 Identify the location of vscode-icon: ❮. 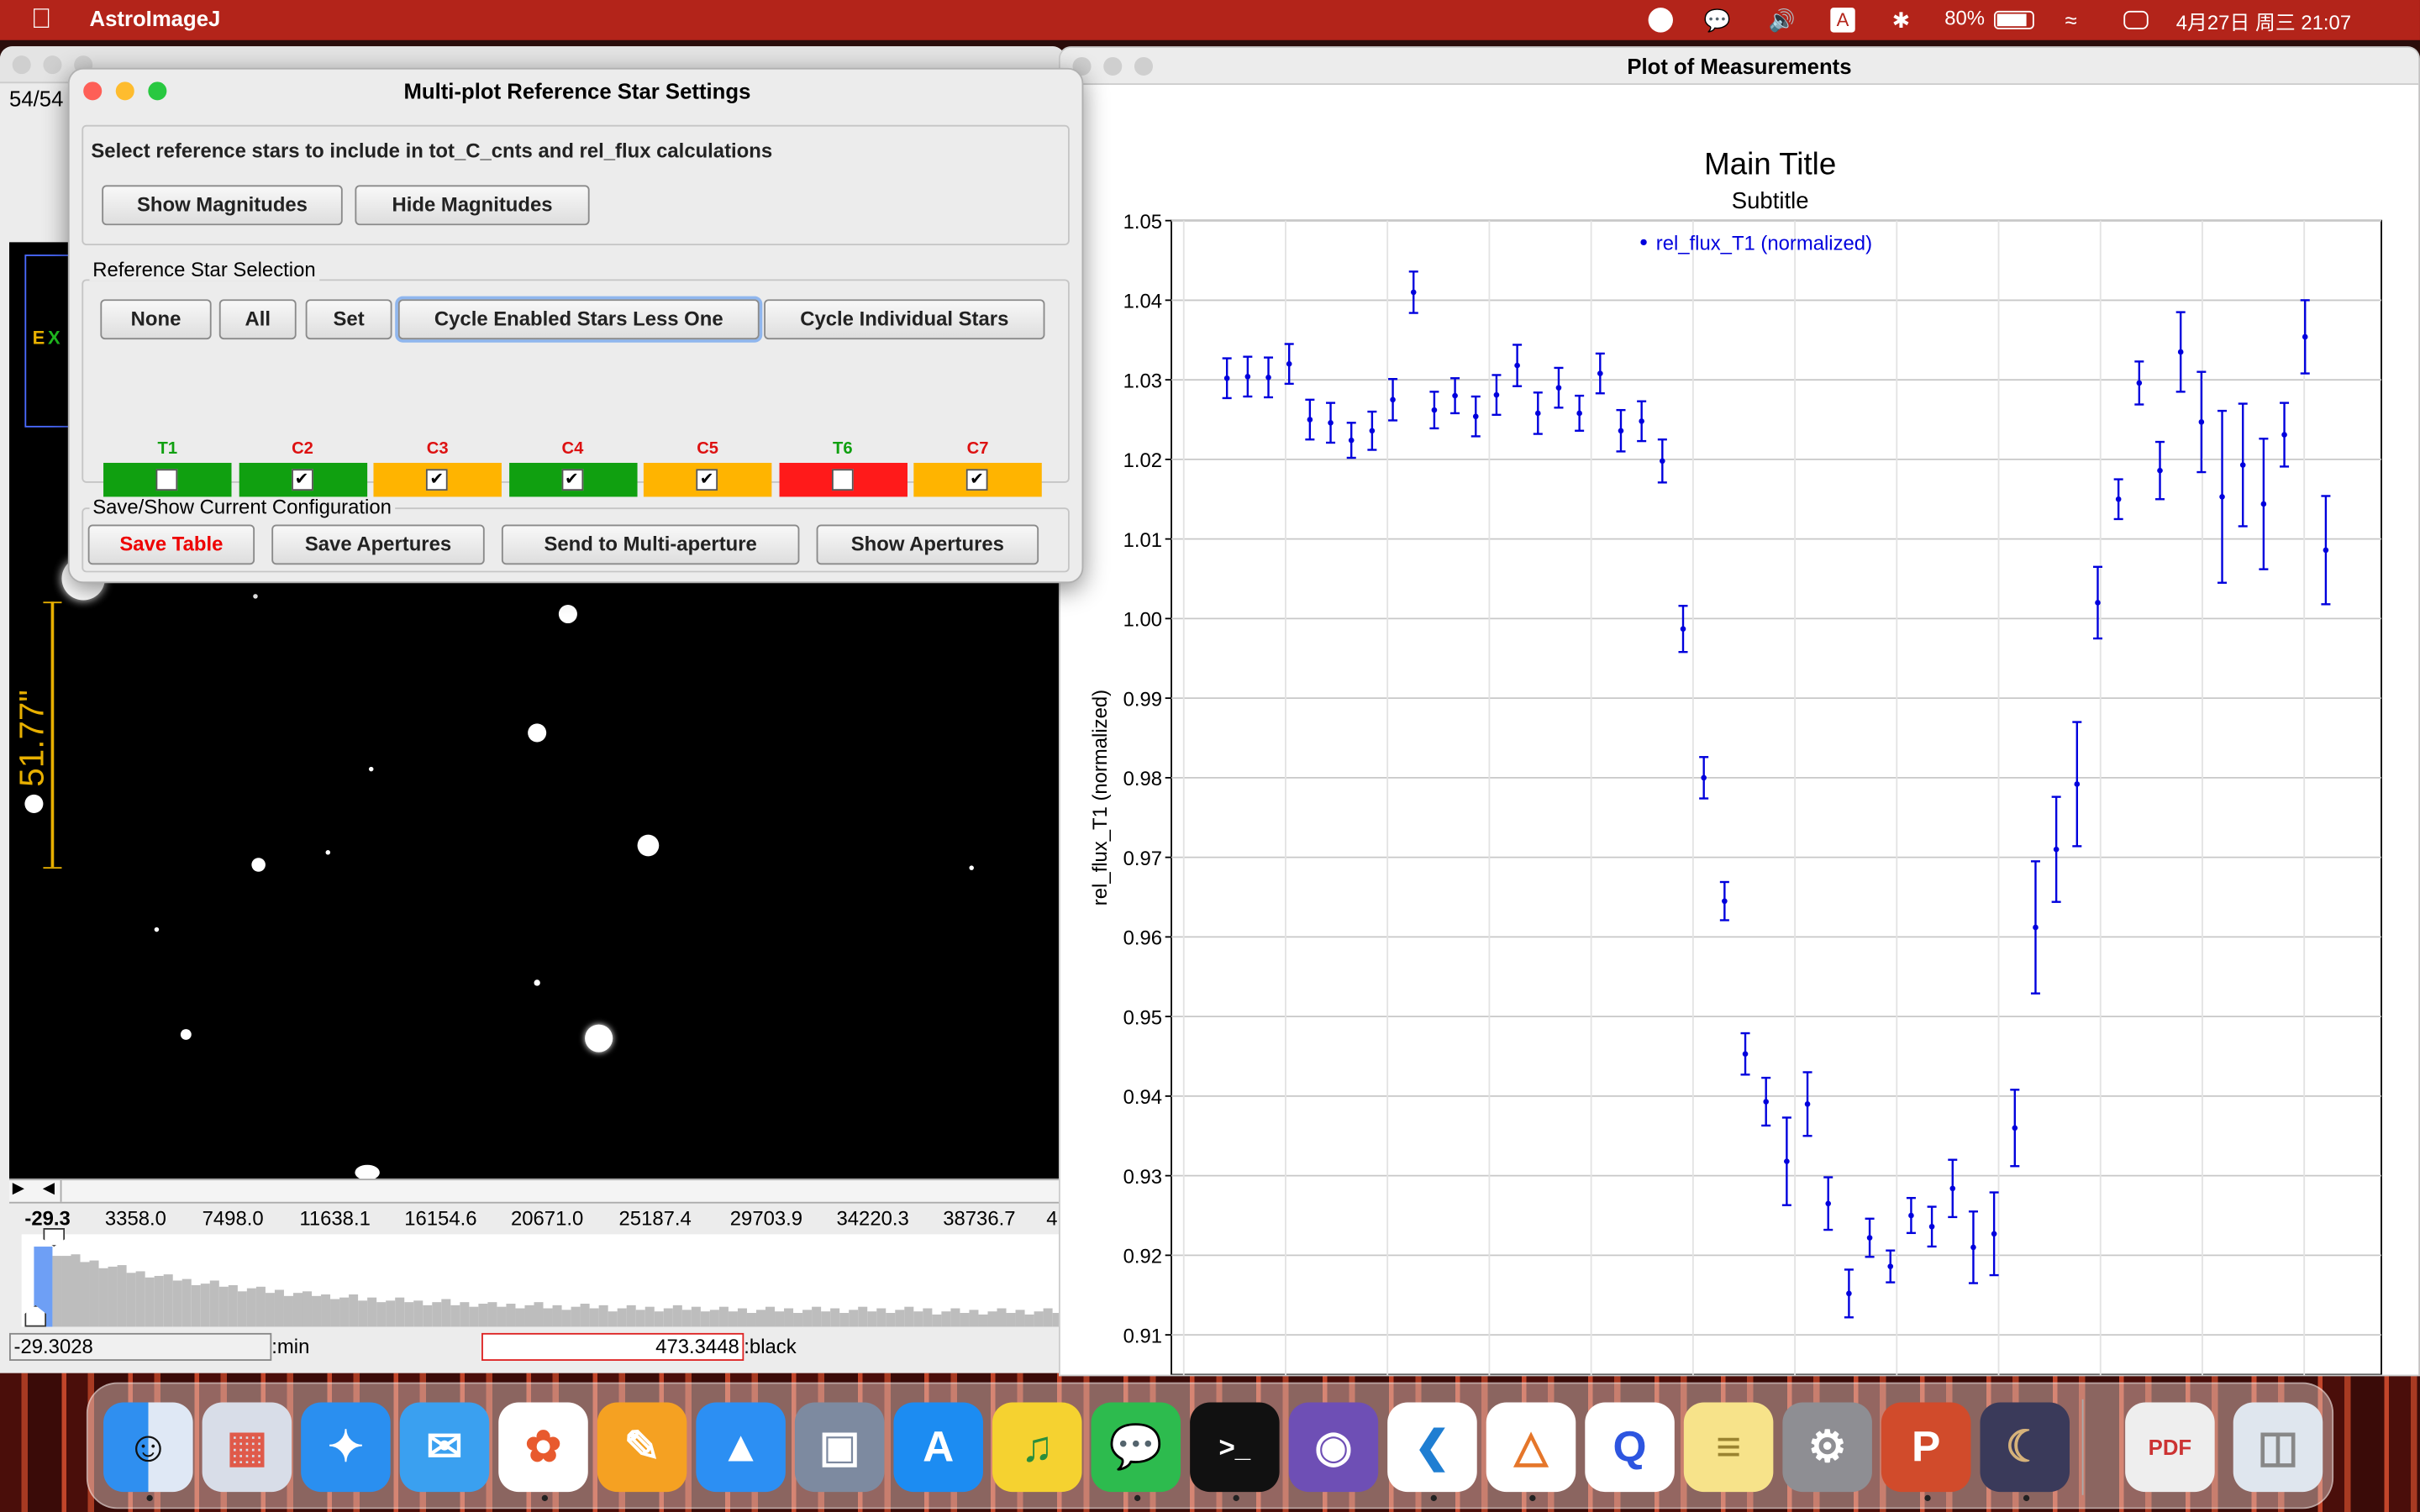
(1432, 1447).